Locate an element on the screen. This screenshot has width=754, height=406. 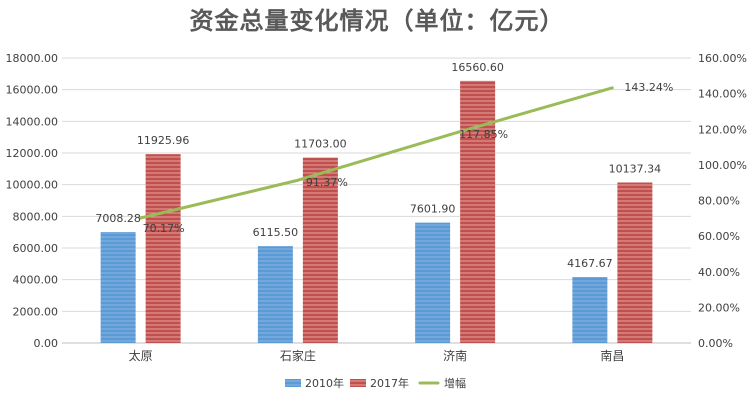
bar-label-2017-2: 16560.60 is located at coordinates (477, 67).